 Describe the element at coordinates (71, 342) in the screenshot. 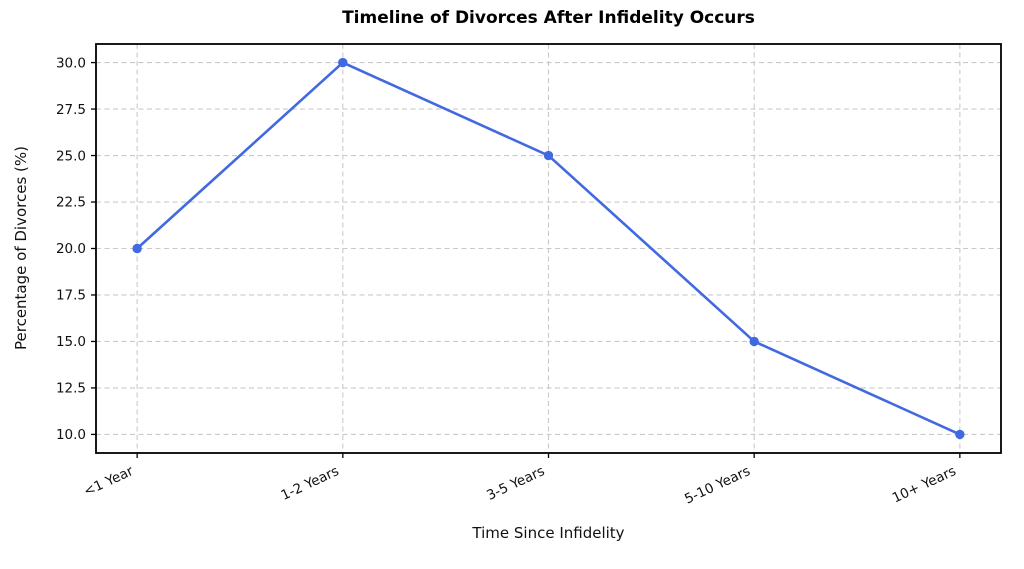

I see `y-tick-label: 15.0` at that location.